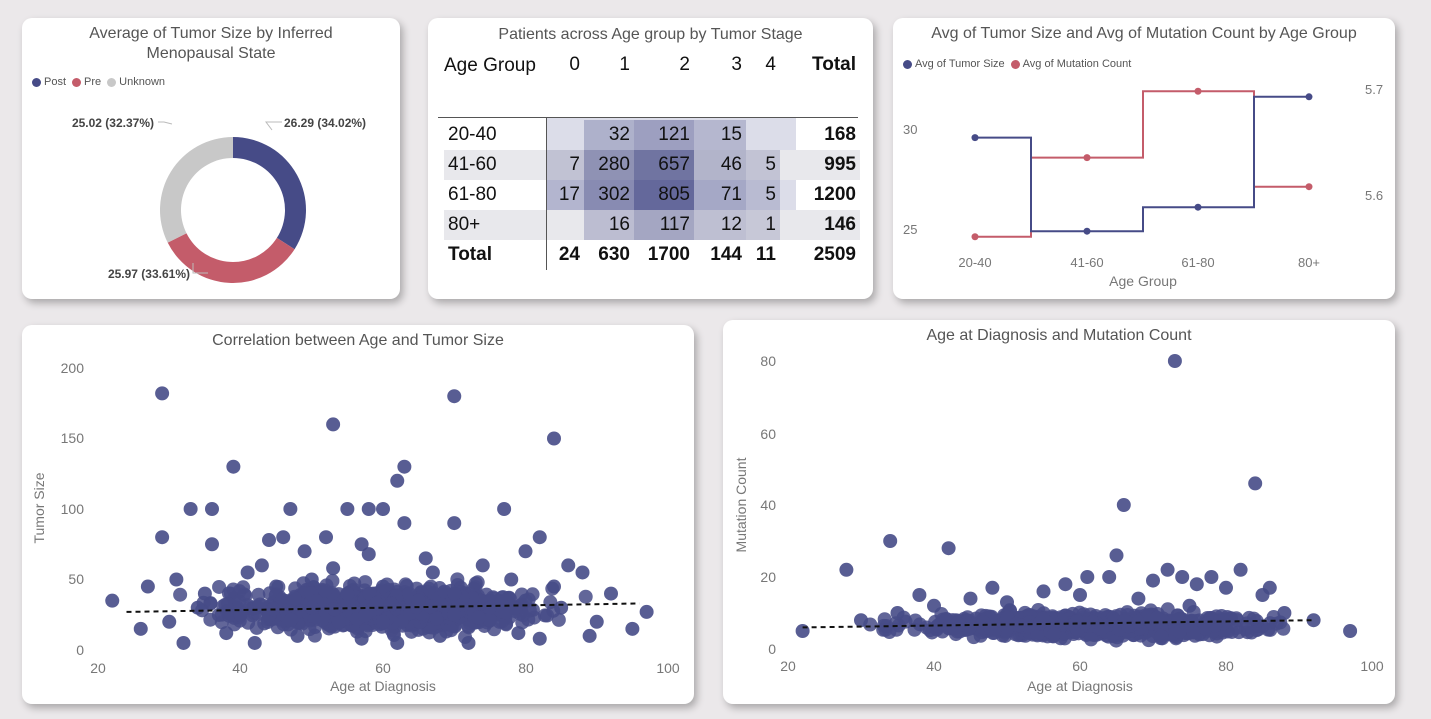  Describe the element at coordinates (609, 135) in the screenshot. I see `matrix-cell: 32` at that location.